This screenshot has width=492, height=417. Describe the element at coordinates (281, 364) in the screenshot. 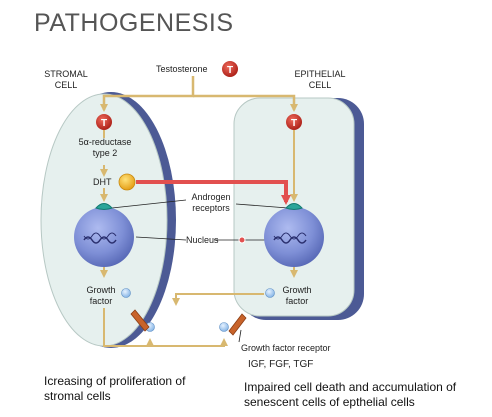

I see `growth-factors-list: IGF, FGF, TGF` at that location.